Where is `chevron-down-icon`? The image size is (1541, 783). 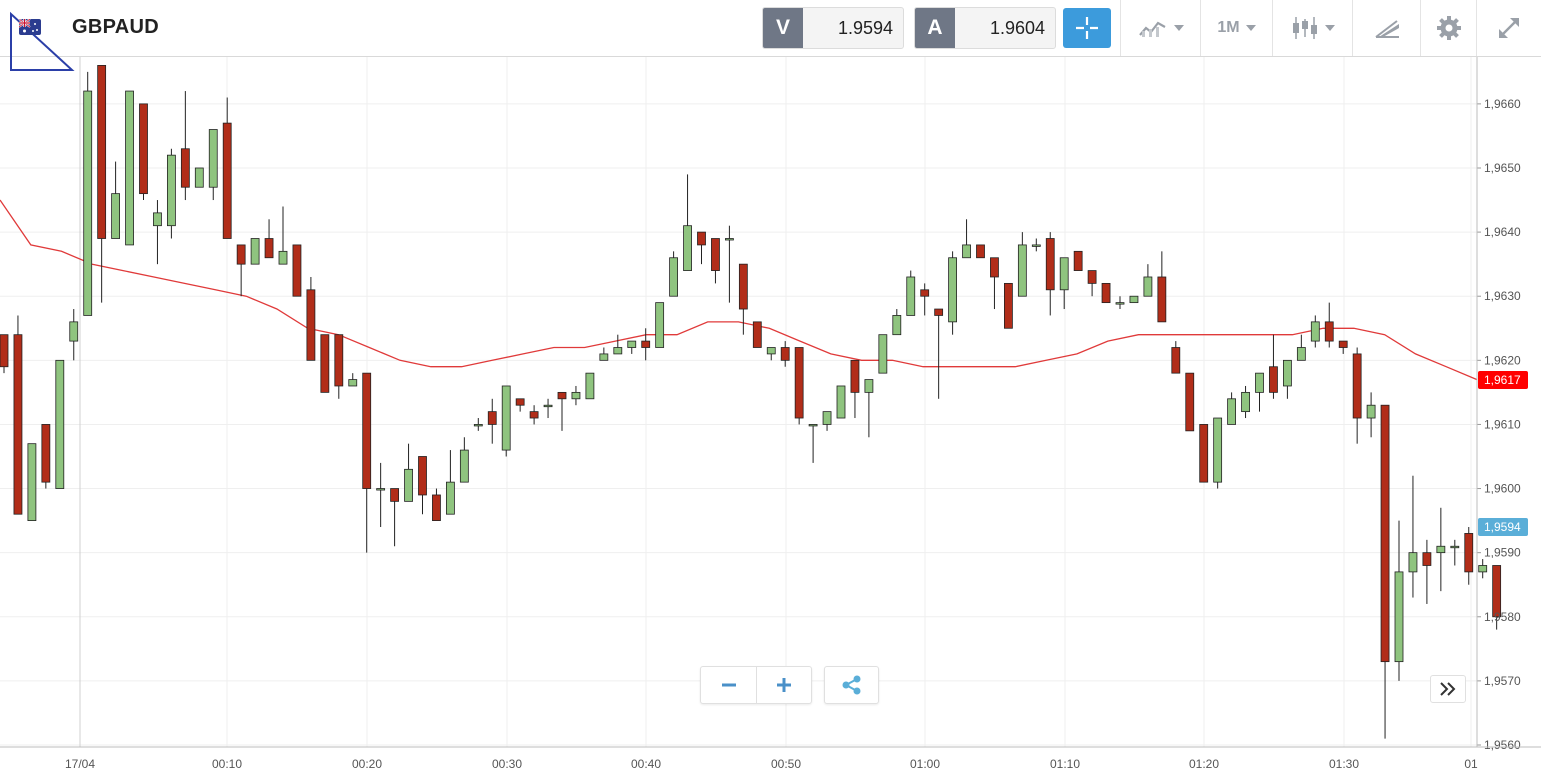 chevron-down-icon is located at coordinates (1329, 28).